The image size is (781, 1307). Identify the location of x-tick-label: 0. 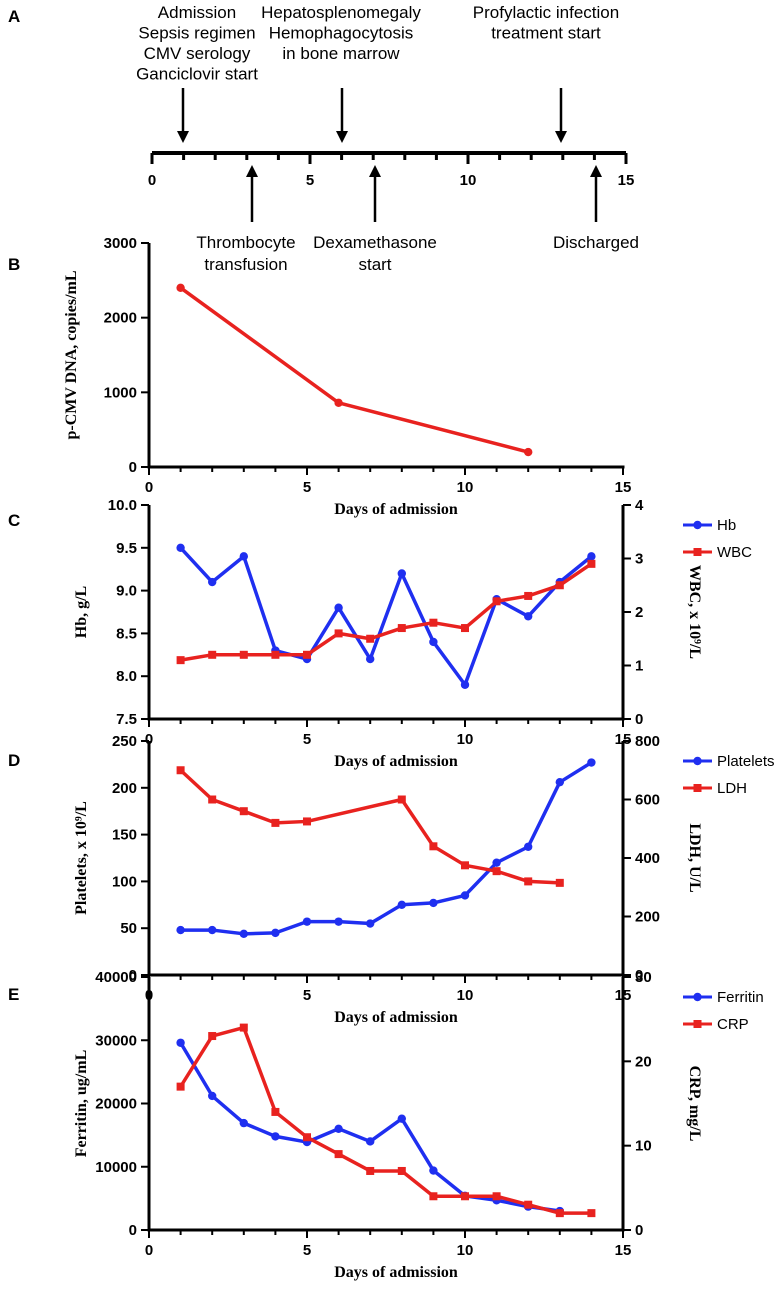
(149, 739).